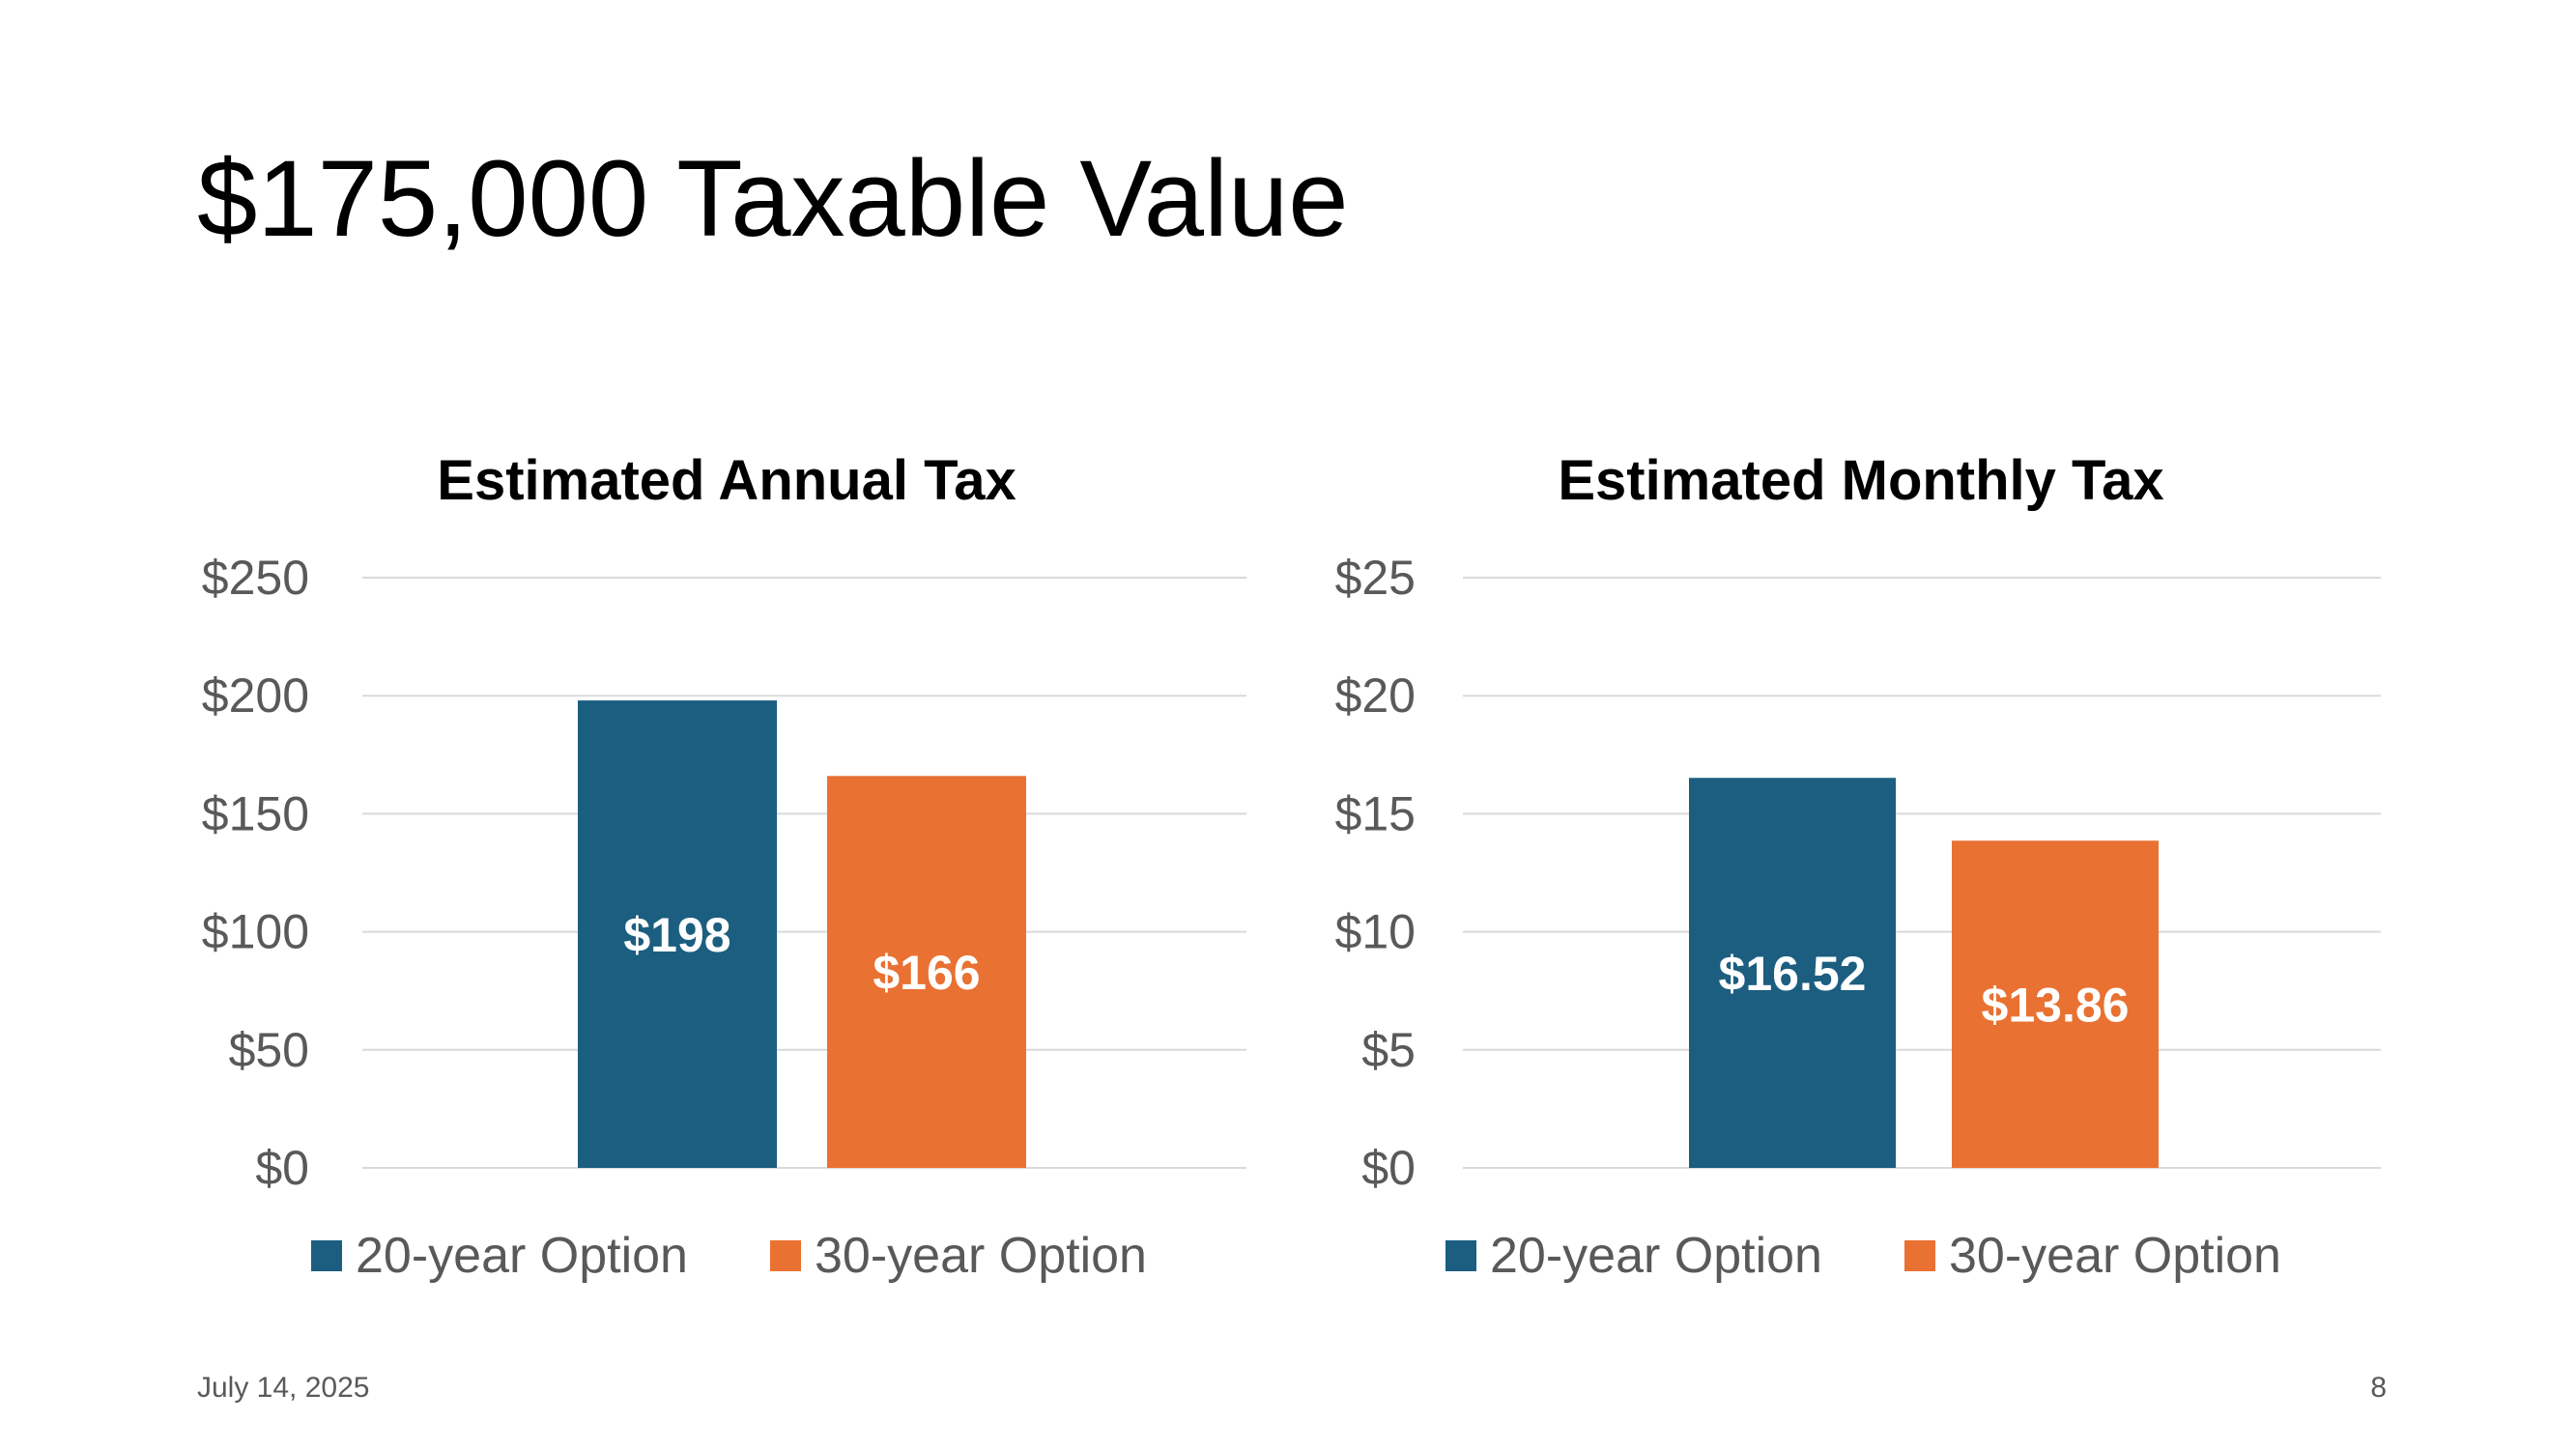 The width and height of the screenshot is (2576, 1449). What do you see at coordinates (1388, 1050) in the screenshot?
I see `monthly-y-tick-label: $5` at bounding box center [1388, 1050].